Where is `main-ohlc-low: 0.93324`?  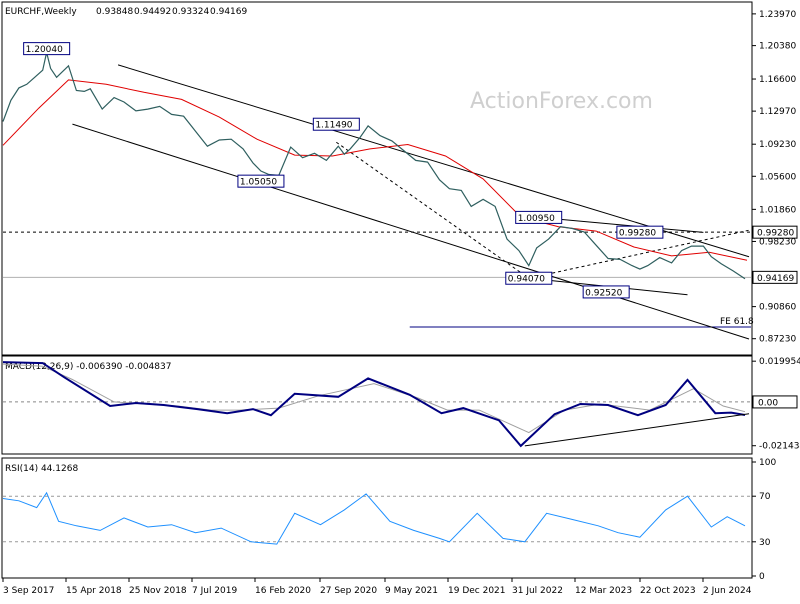 main-ohlc-low: 0.93324 is located at coordinates (190, 12).